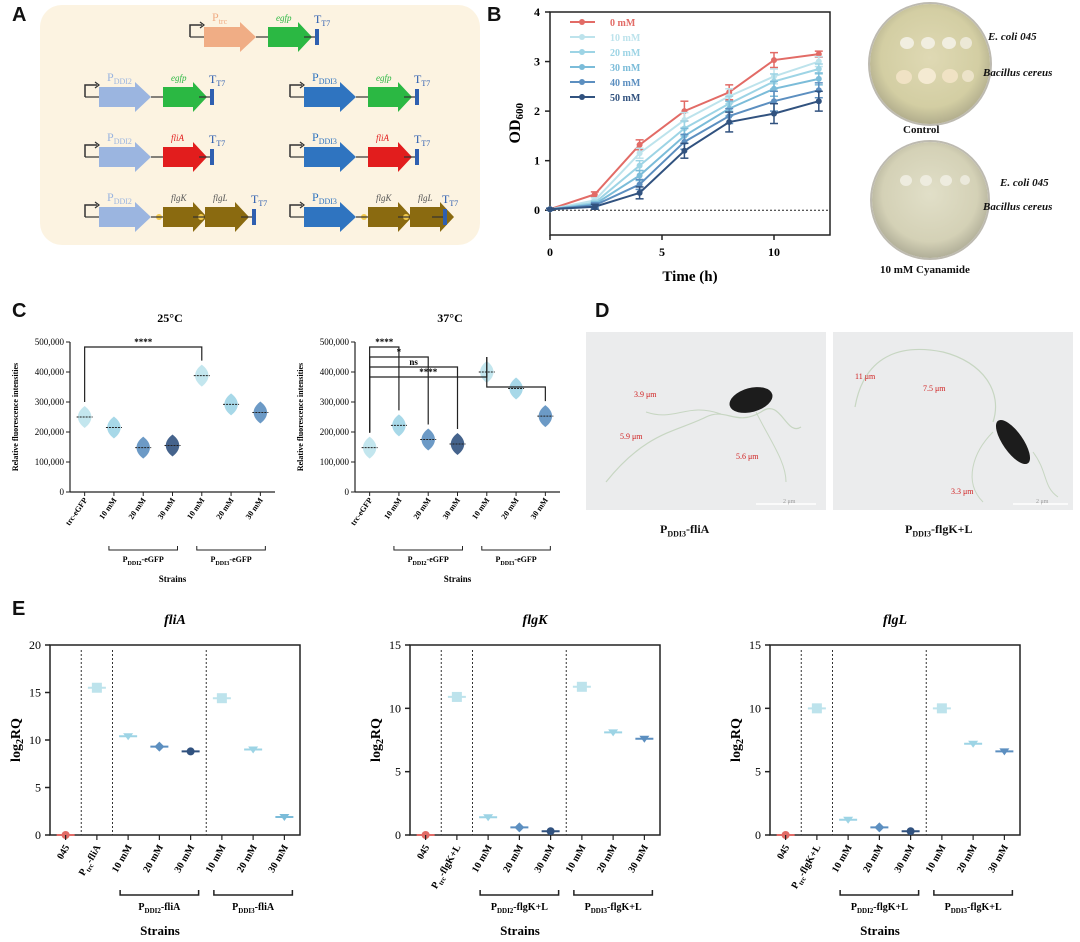 The width and height of the screenshot is (1080, 942). What do you see at coordinates (973, 908) in the screenshot?
I see `group-label: PDDI3-flgK+L` at bounding box center [973, 908].